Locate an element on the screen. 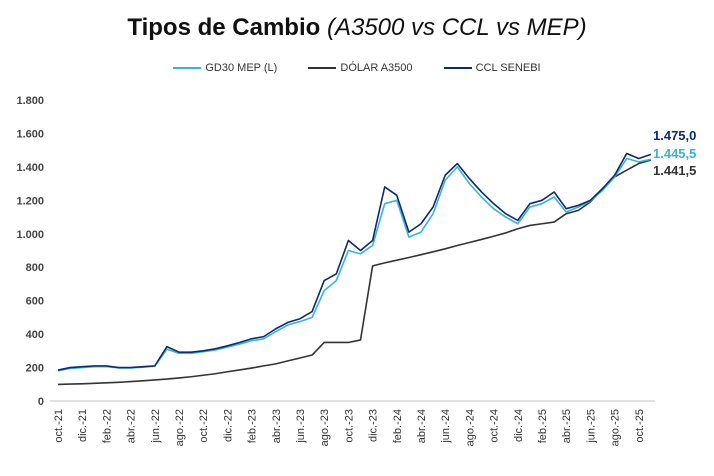 This screenshot has width=714, height=476. y-tick-label: 200 is located at coordinates (35, 369).